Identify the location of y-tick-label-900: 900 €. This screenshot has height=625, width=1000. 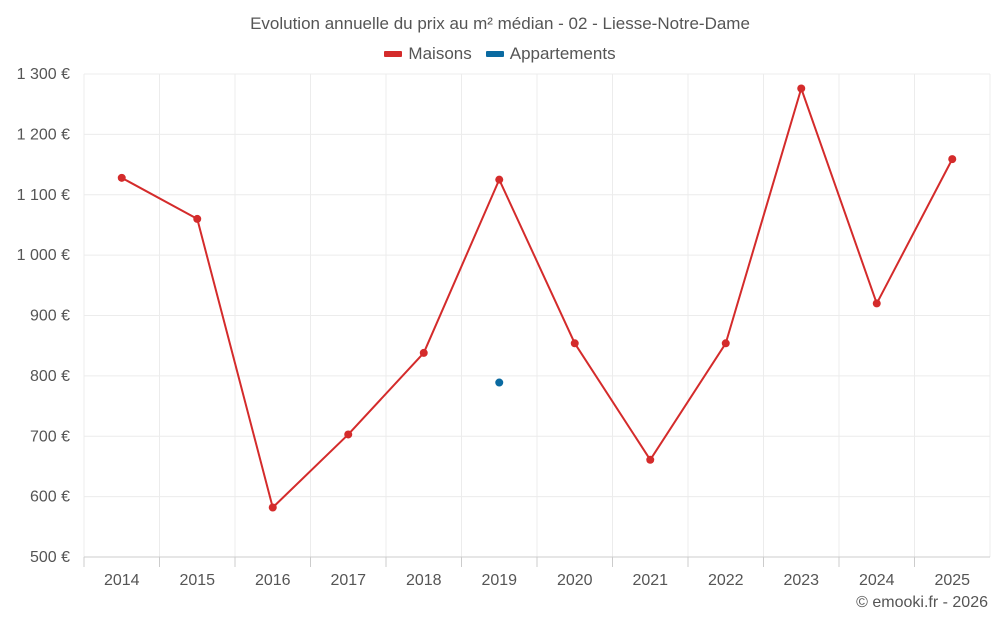
(50, 316).